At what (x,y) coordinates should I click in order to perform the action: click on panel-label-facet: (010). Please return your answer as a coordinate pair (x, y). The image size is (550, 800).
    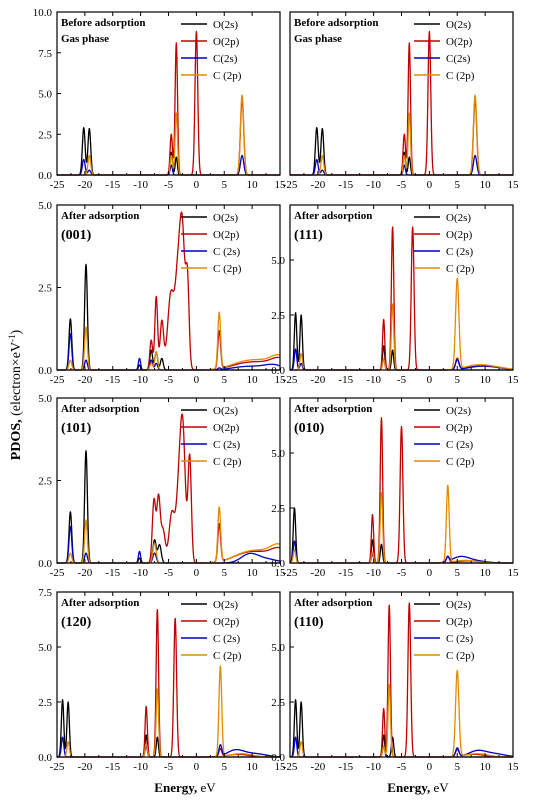
    Looking at the image, I should click on (309, 428).